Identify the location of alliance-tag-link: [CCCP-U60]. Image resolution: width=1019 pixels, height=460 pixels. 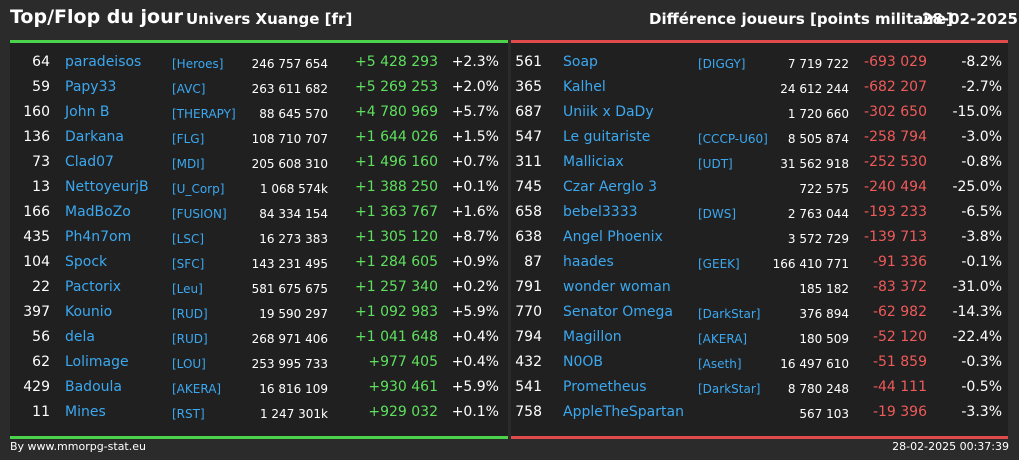
(733, 139).